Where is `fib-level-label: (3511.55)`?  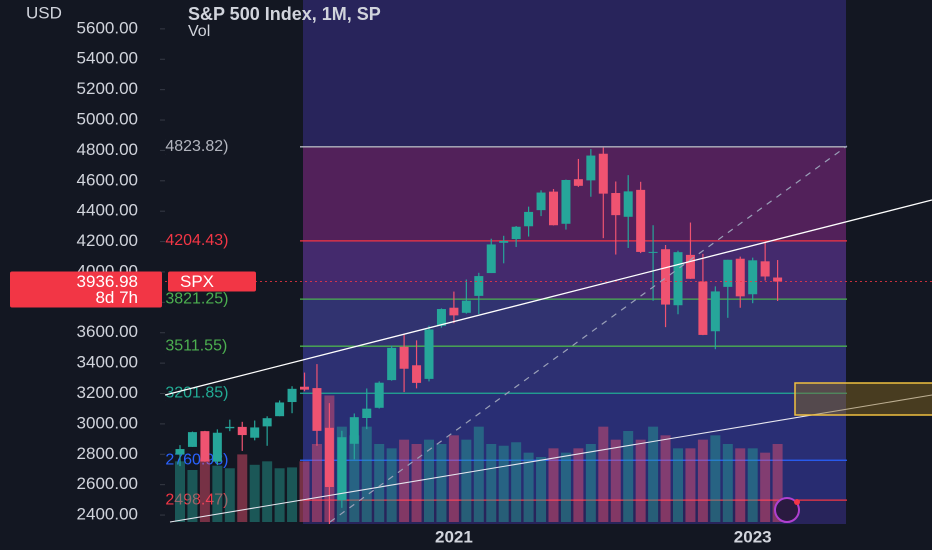
fib-level-label: (3511.55) is located at coordinates (193, 345).